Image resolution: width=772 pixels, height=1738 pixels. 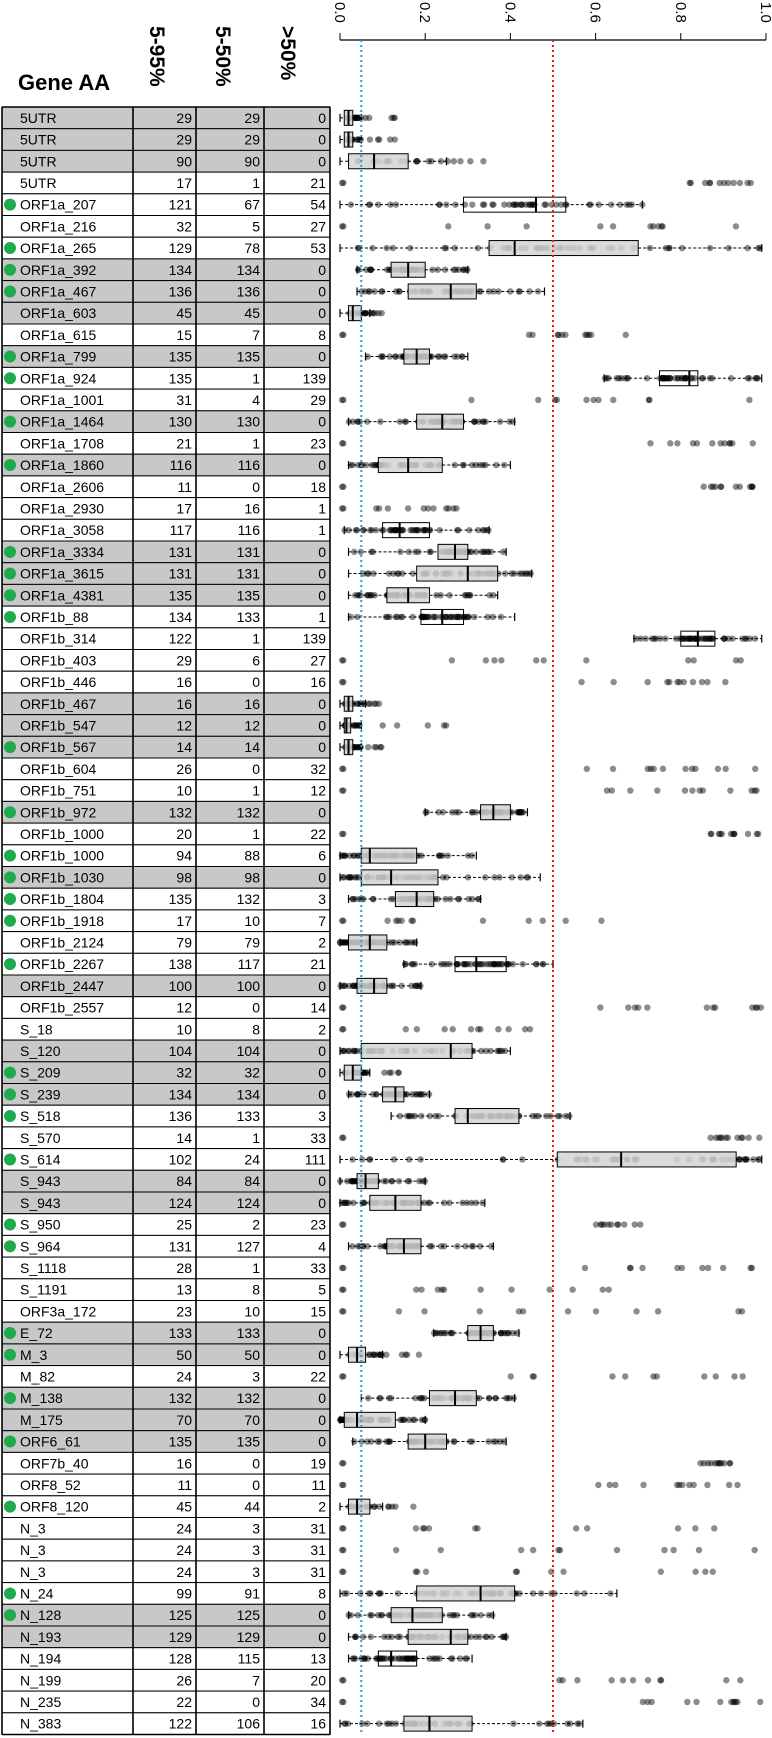 What do you see at coordinates (62, 400) in the screenshot?
I see `gene-label: ORF1a_1001` at bounding box center [62, 400].